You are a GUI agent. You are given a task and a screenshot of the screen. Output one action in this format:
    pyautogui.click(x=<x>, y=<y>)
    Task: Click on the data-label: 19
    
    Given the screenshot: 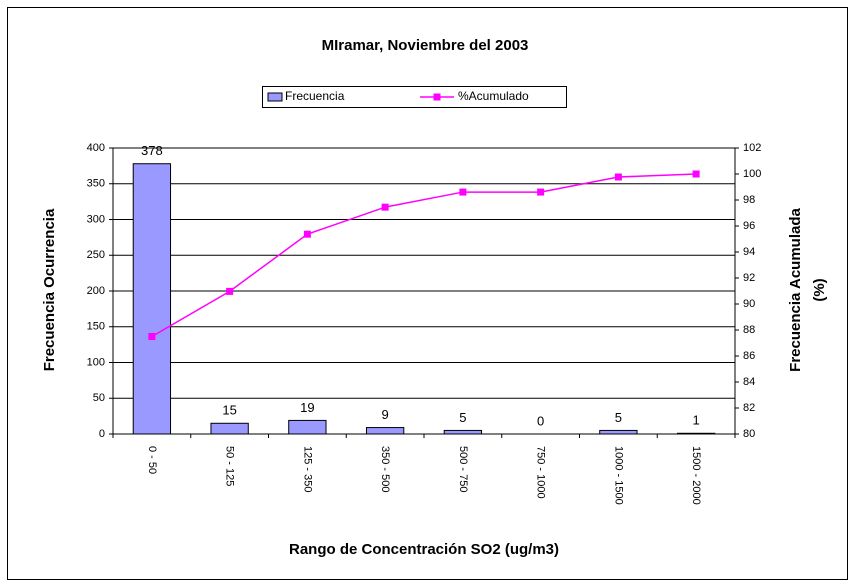 What is the action you would take?
    pyautogui.click(x=307, y=407)
    